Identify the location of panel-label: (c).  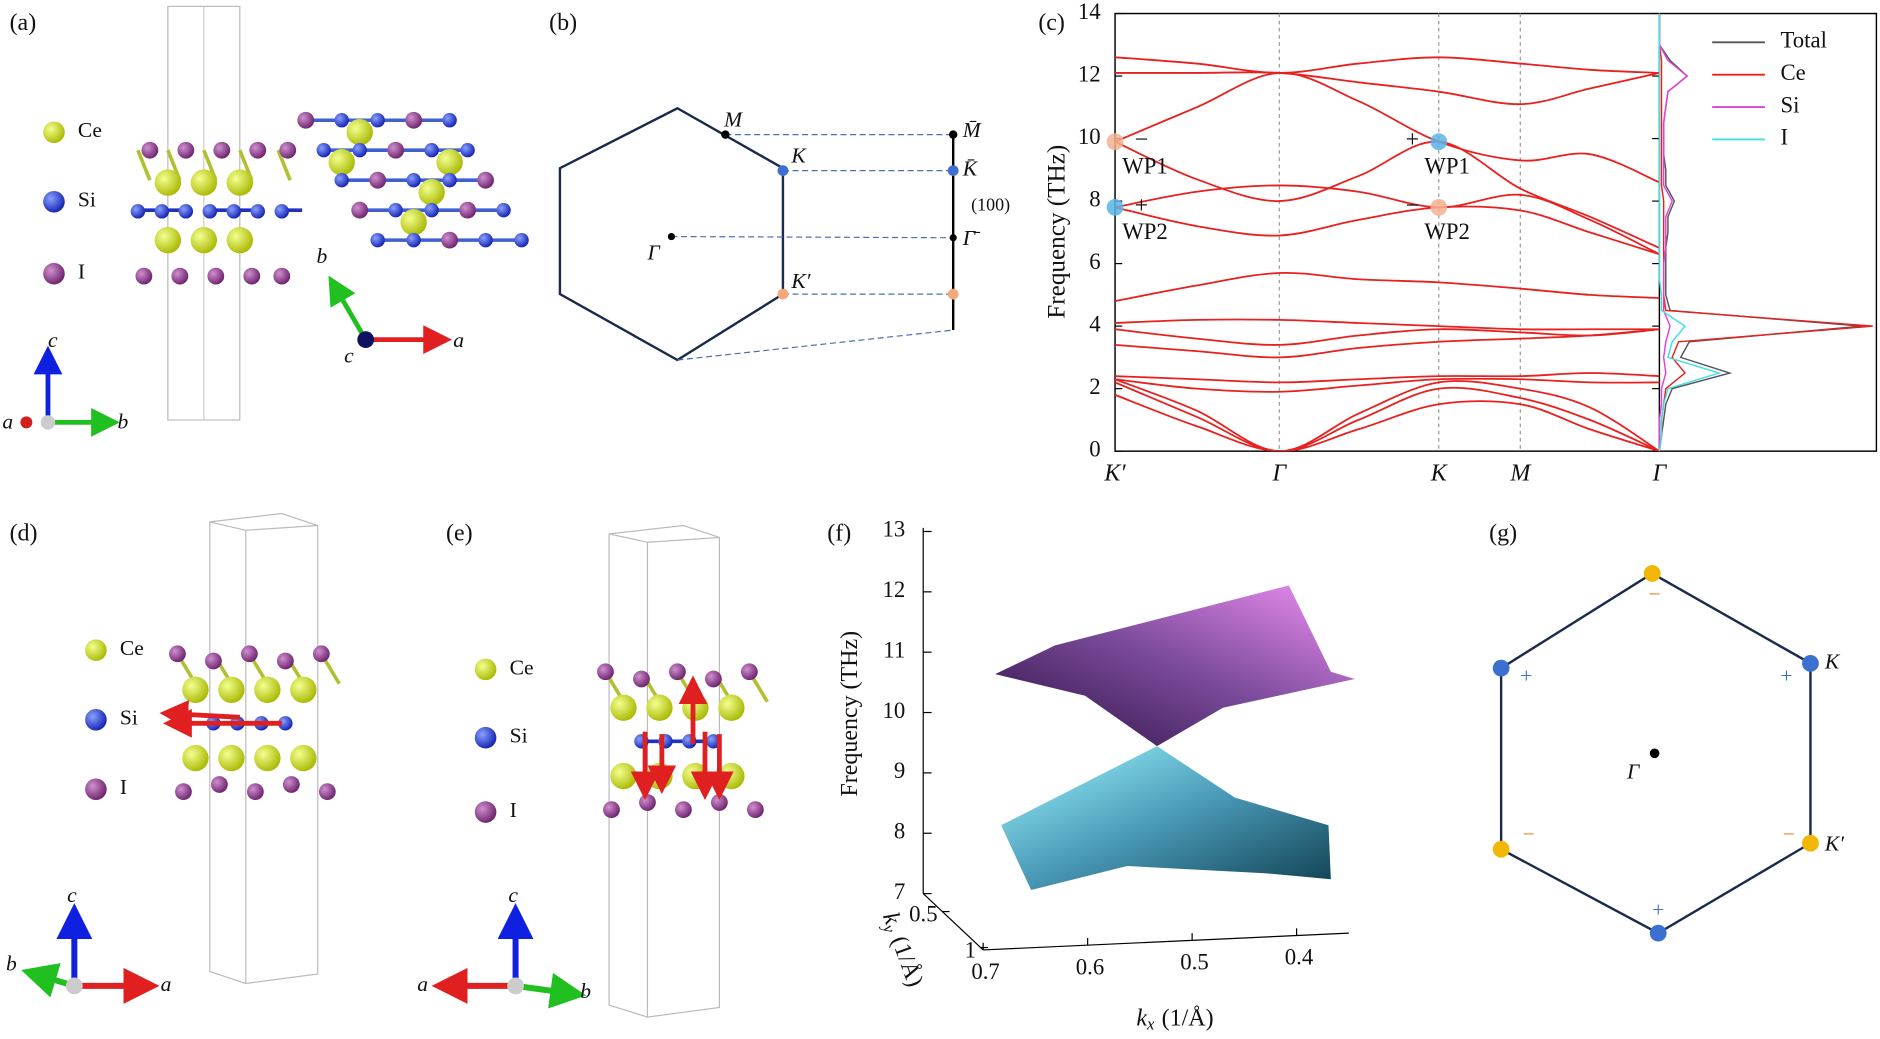
(1051, 23).